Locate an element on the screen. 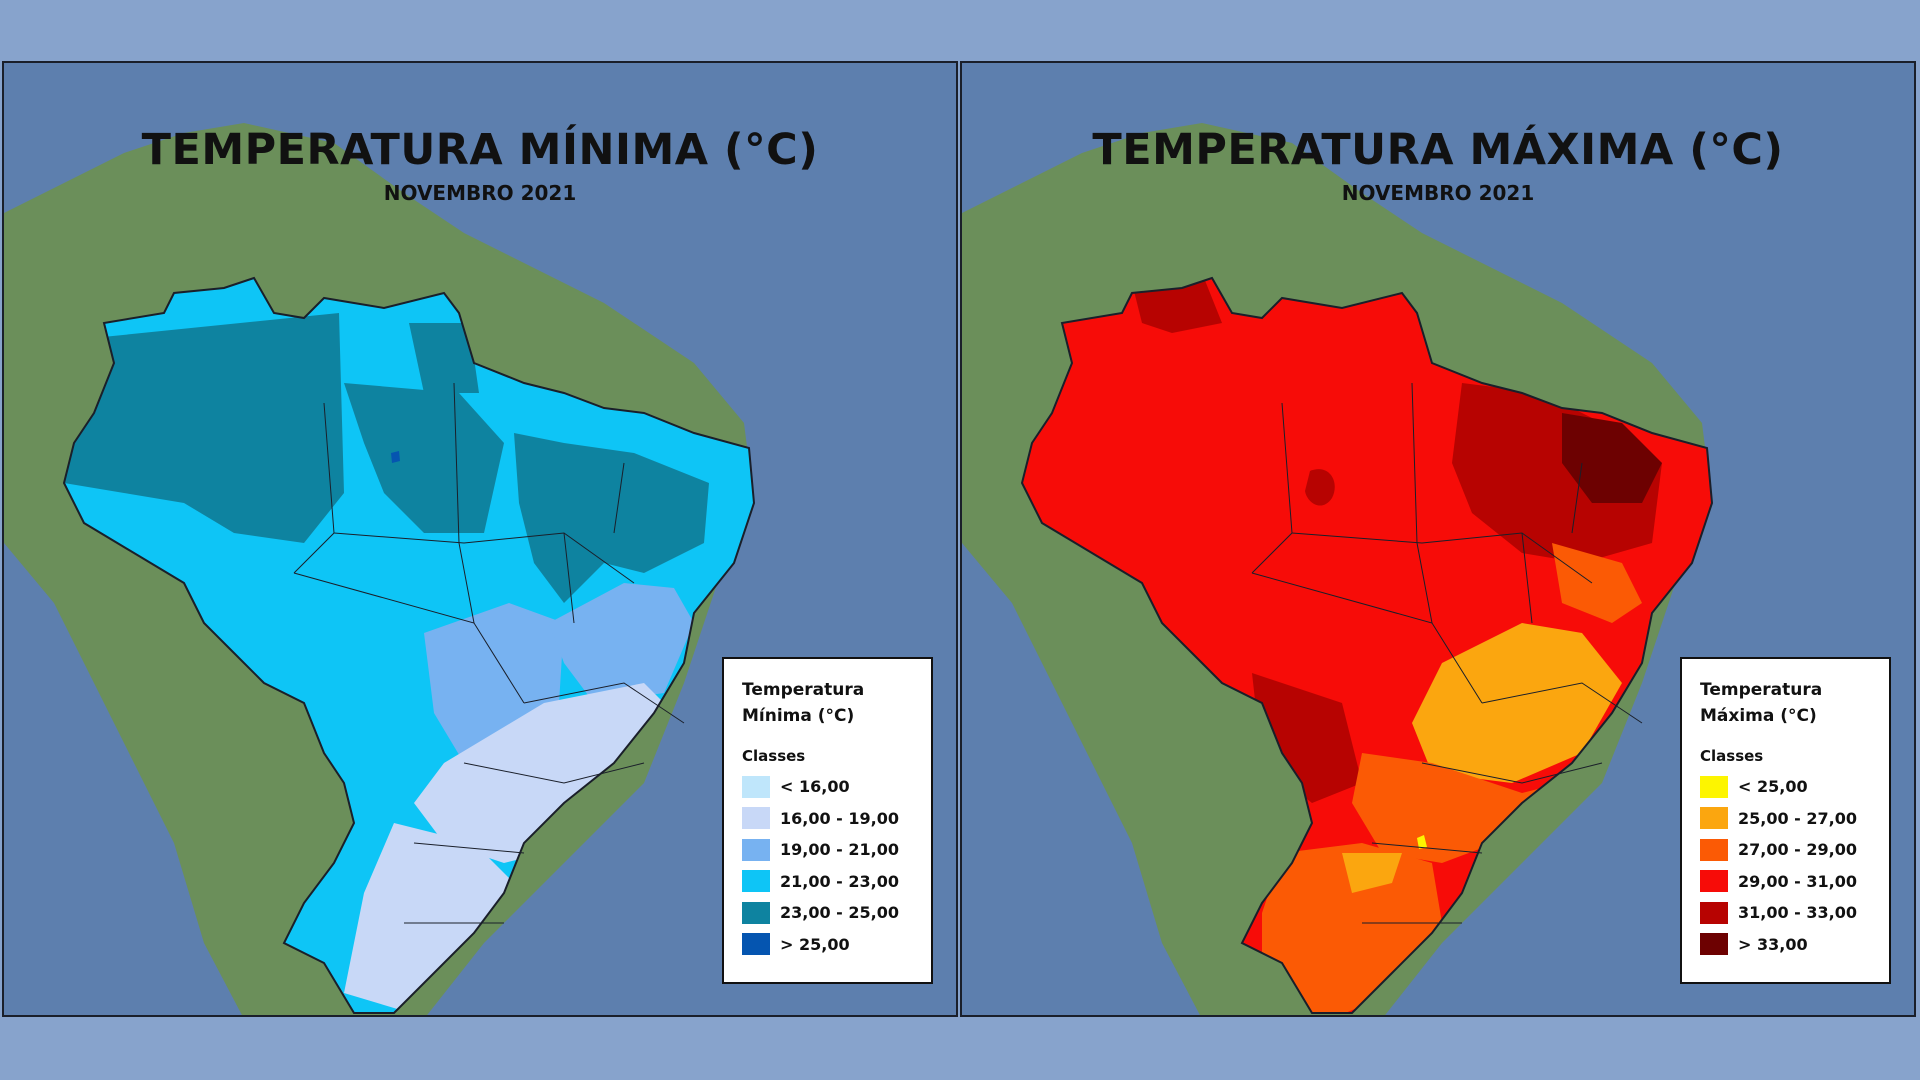 This screenshot has height=1080, width=1920. legend-item: 27,00 - 29,00 is located at coordinates (1794, 850).